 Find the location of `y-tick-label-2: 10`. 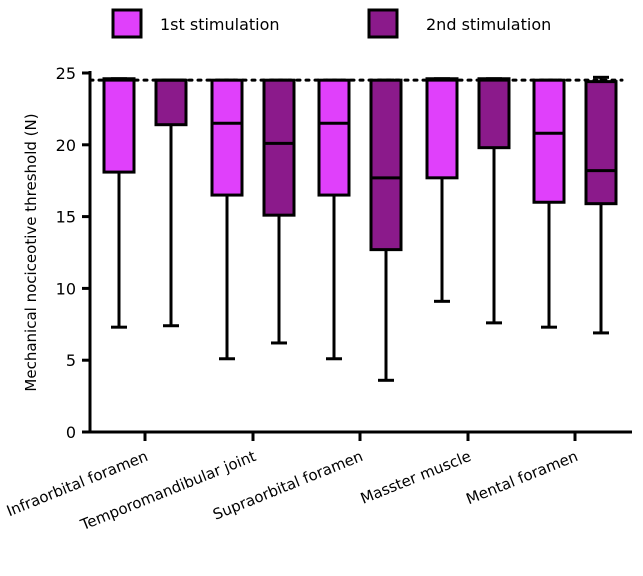

y-tick-label-2: 10 is located at coordinates (66, 288).